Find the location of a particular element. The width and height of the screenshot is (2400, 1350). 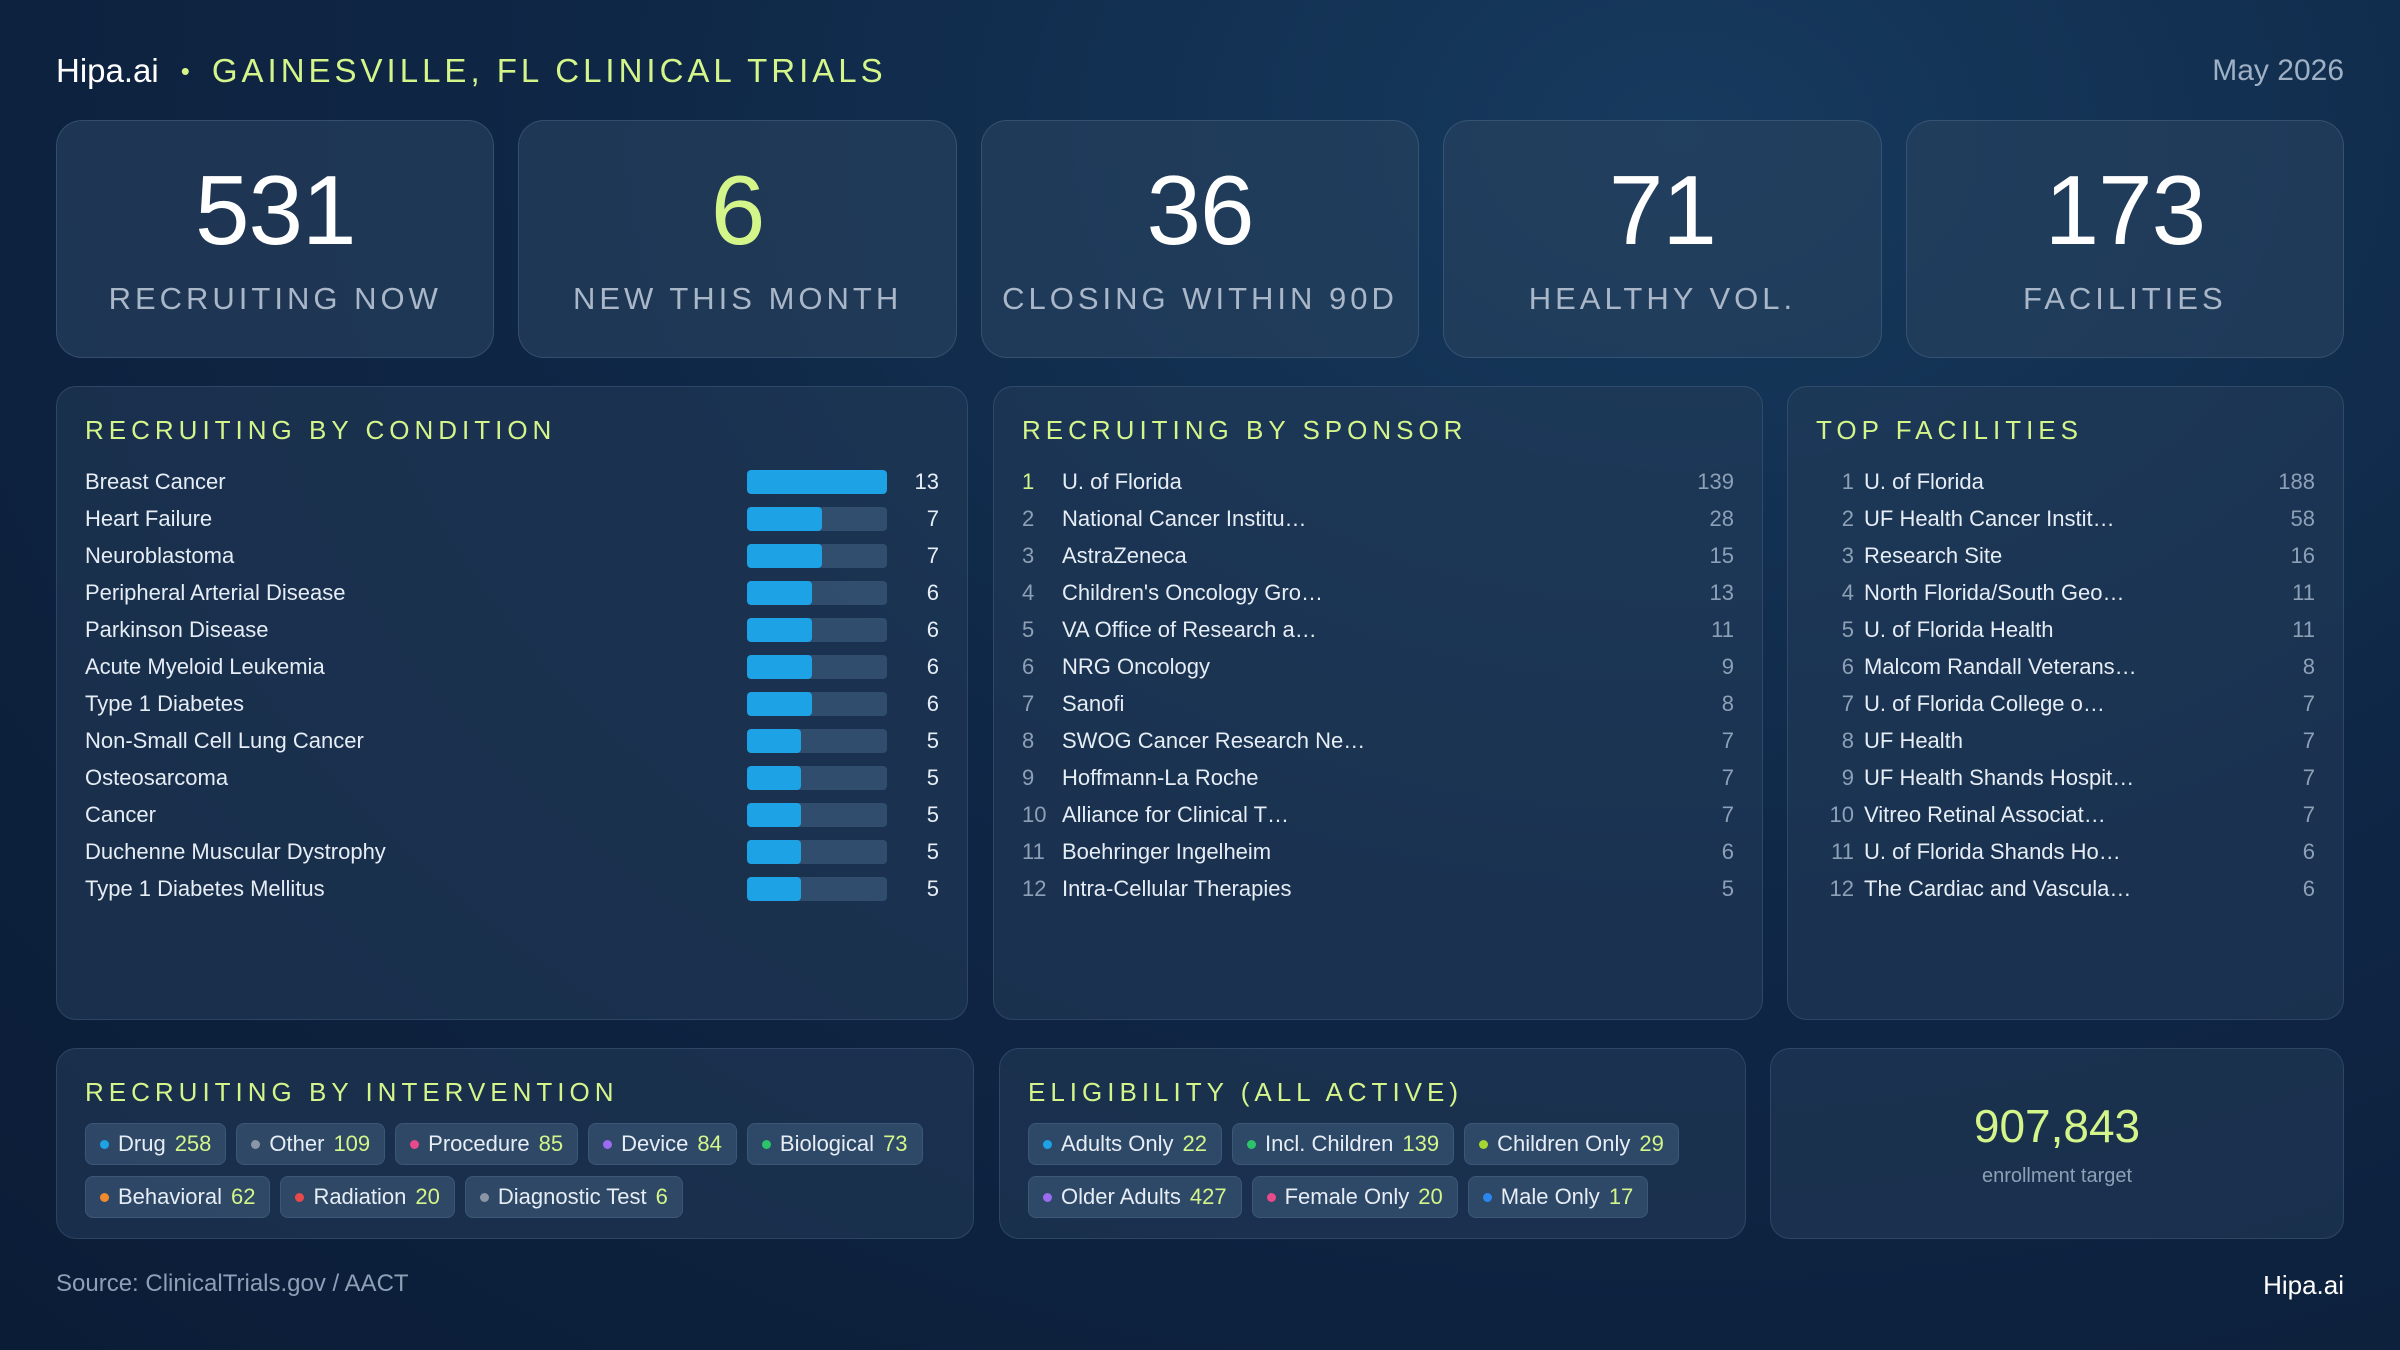

facility-rank: 7 is located at coordinates (1847, 703).